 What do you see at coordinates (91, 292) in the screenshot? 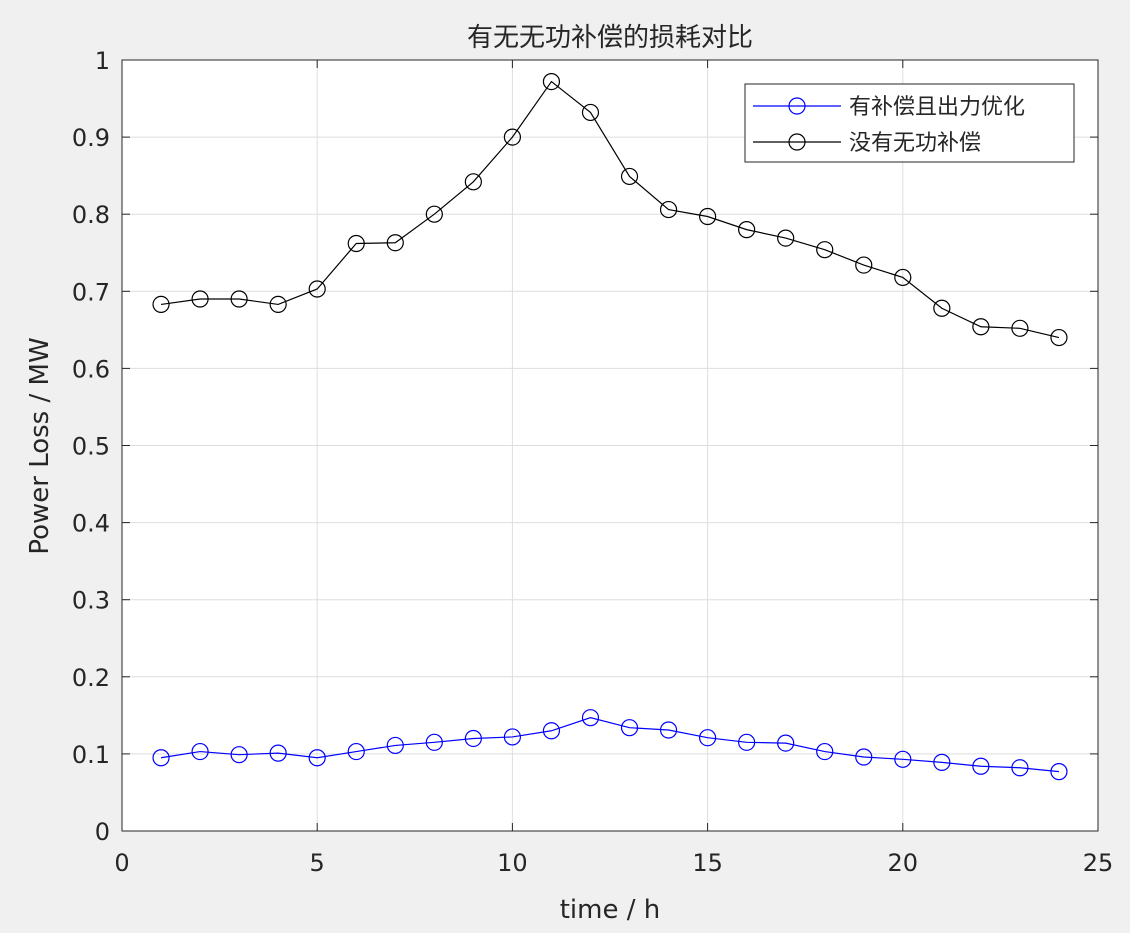
I see `y-tick-label: 0.7` at bounding box center [91, 292].